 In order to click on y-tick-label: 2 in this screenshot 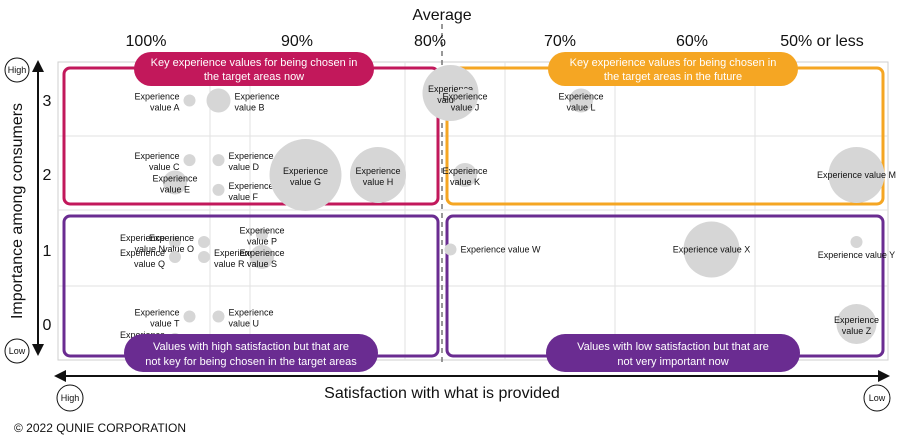, I will do `click(47, 175)`.